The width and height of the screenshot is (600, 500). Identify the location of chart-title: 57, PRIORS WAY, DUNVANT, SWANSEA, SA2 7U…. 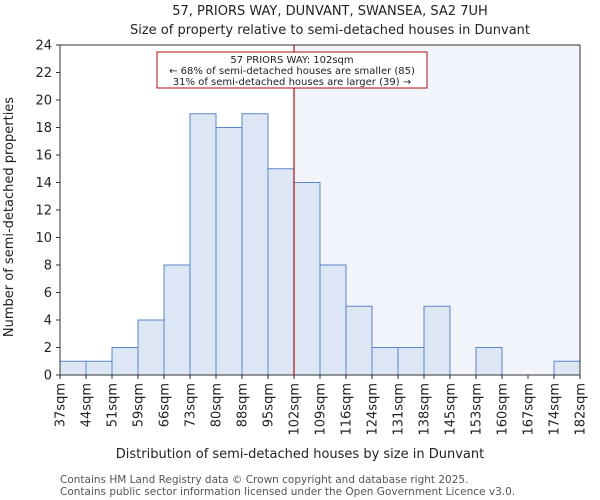
(330, 11).